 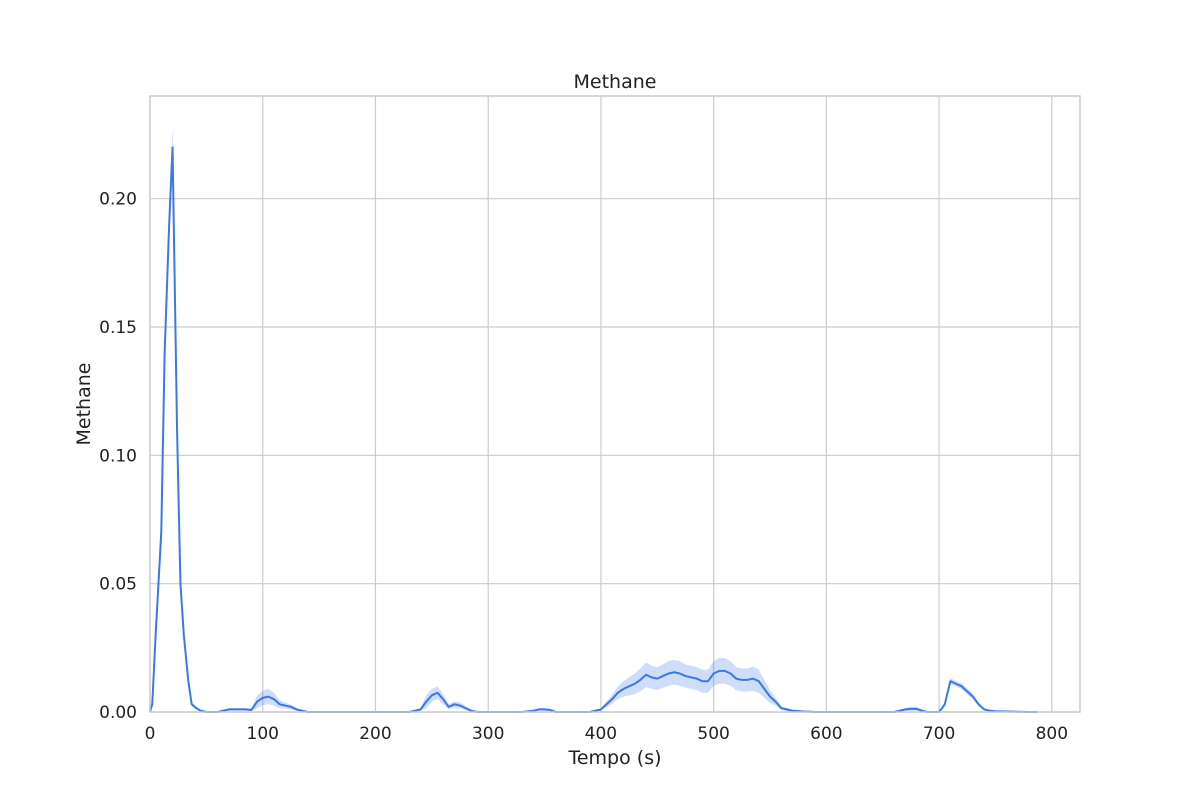 I want to click on y-tick-labels: 0.00 0.05 0.10 0.15 0.20, so click(x=118, y=456).